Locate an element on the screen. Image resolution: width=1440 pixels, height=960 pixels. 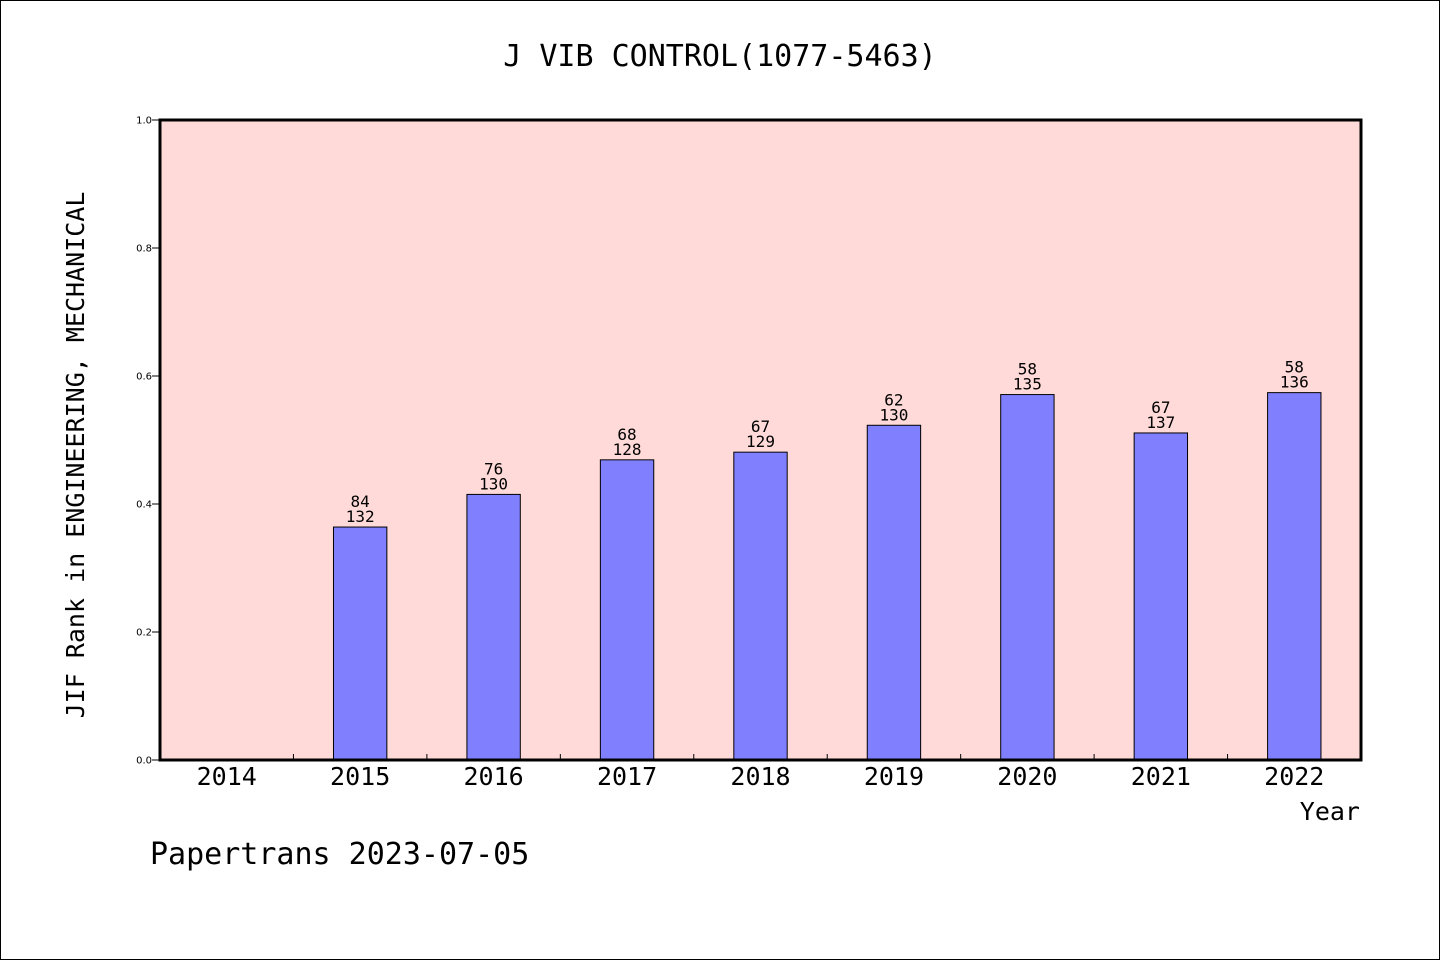
y-tick-label: 0.6 is located at coordinates (144, 377).